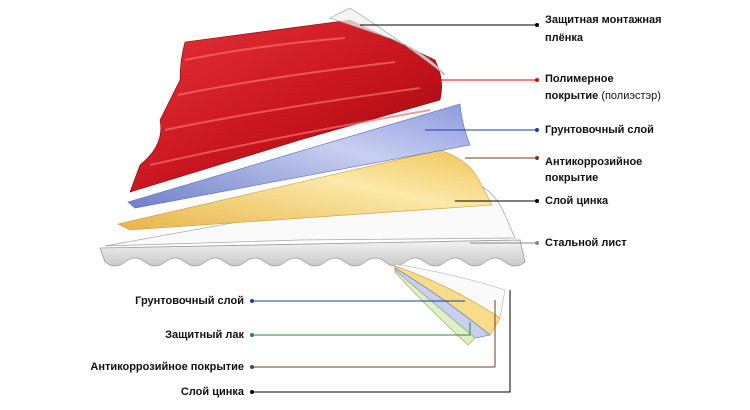  Describe the element at coordinates (603, 20) in the screenshot. I see `label: Защитная монтажная` at that location.